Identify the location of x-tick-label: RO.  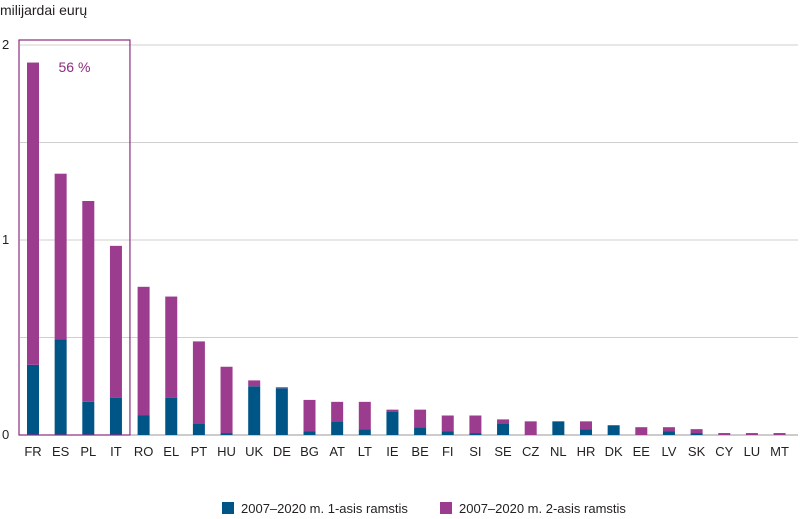
(144, 451).